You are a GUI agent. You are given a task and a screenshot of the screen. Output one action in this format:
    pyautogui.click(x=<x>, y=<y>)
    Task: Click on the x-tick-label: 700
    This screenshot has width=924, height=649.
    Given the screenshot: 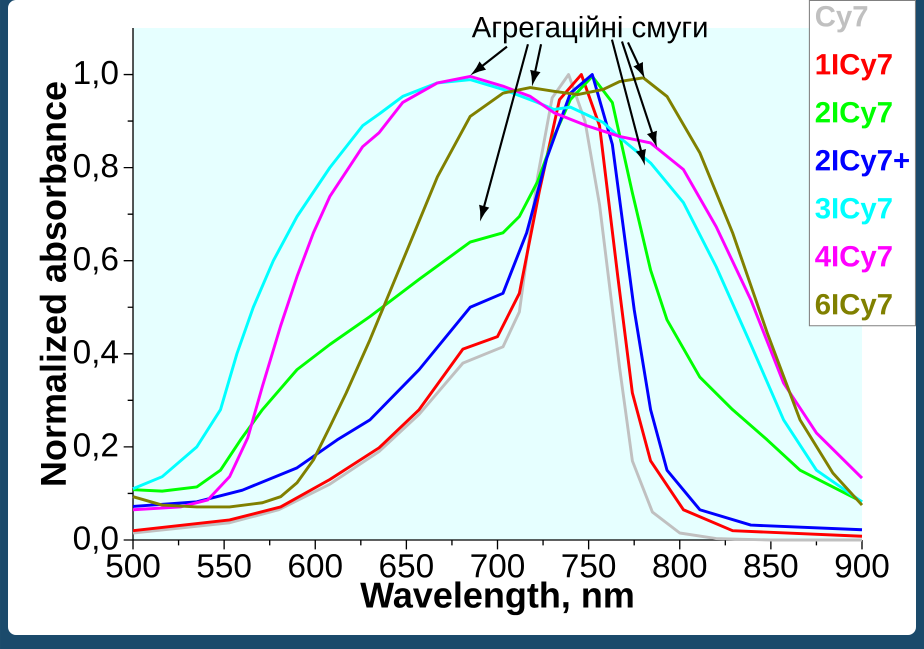 What is the action you would take?
    pyautogui.click(x=497, y=566)
    